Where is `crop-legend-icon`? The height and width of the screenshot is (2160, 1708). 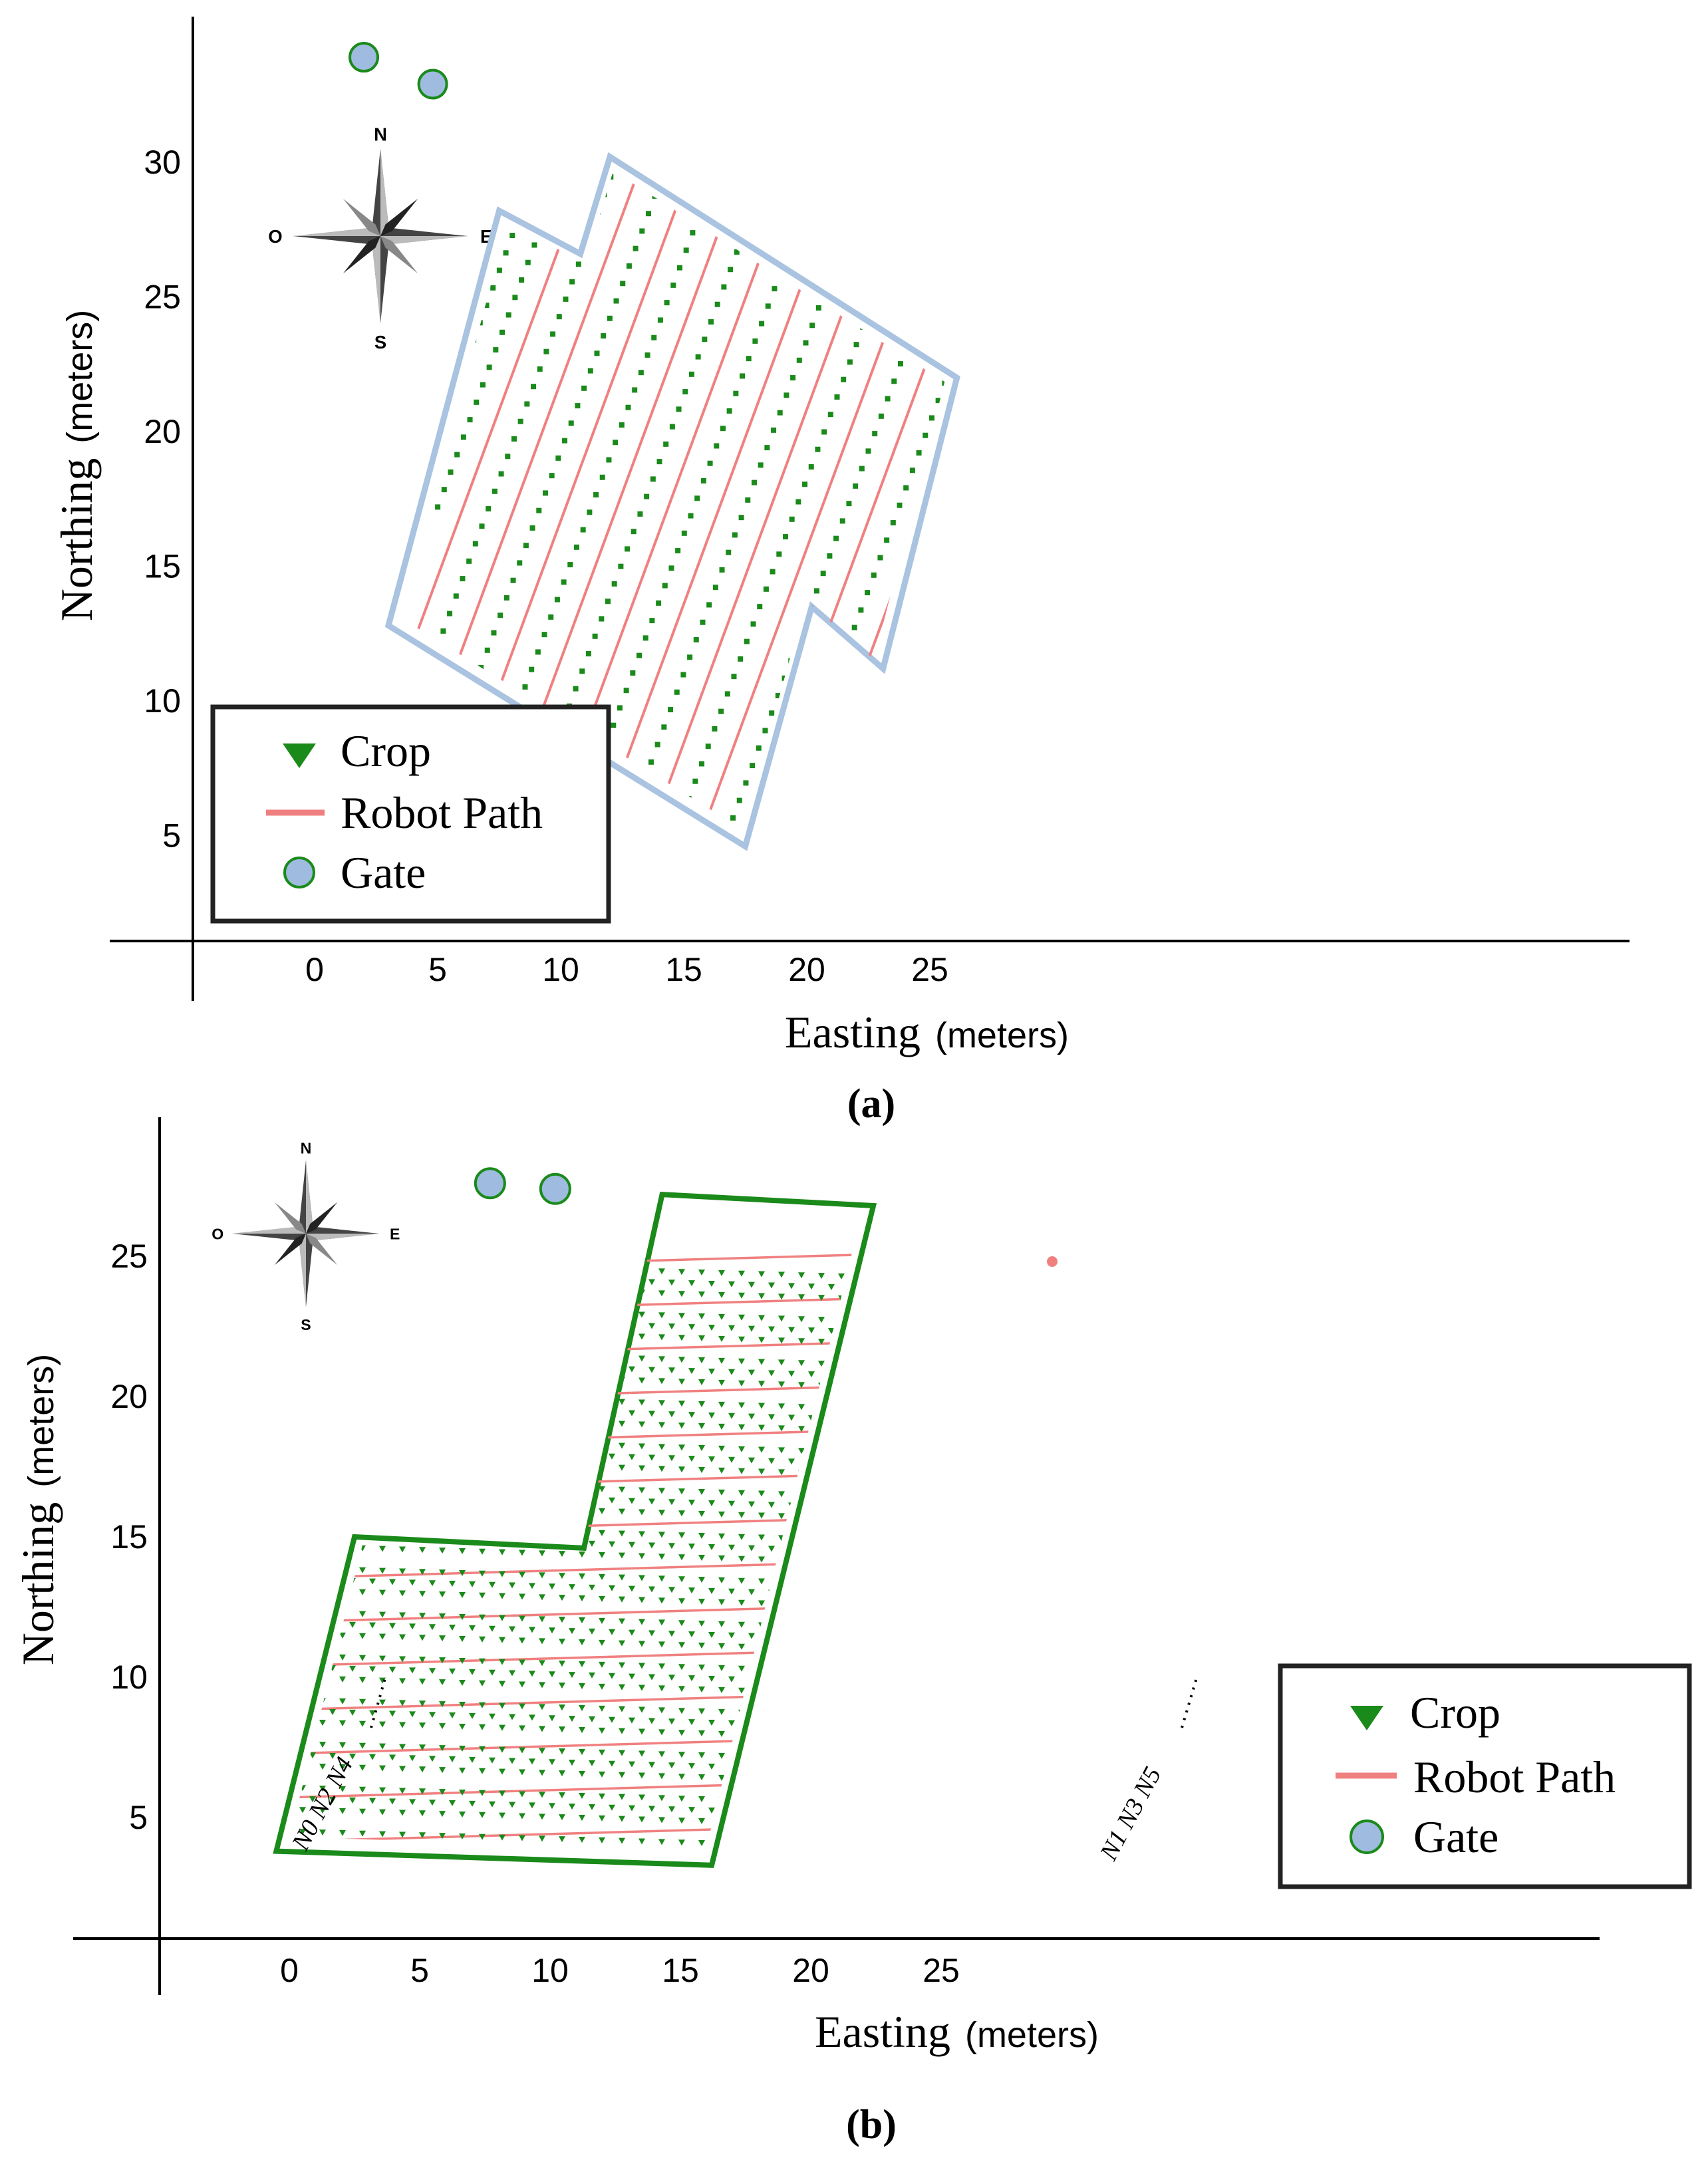 crop-legend-icon is located at coordinates (299, 755).